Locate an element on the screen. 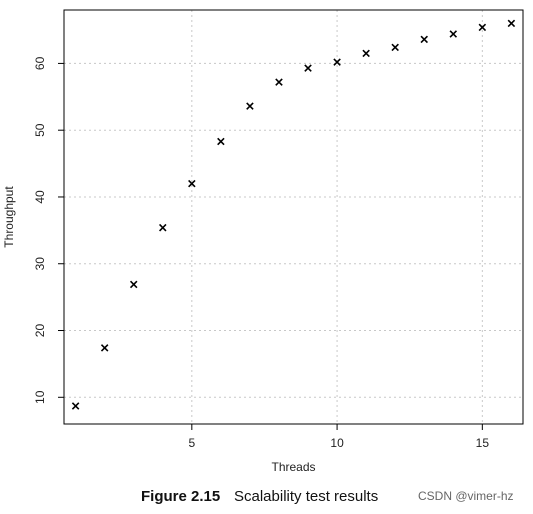 The width and height of the screenshot is (533, 514). y-tick-label: 60 is located at coordinates (40, 63).